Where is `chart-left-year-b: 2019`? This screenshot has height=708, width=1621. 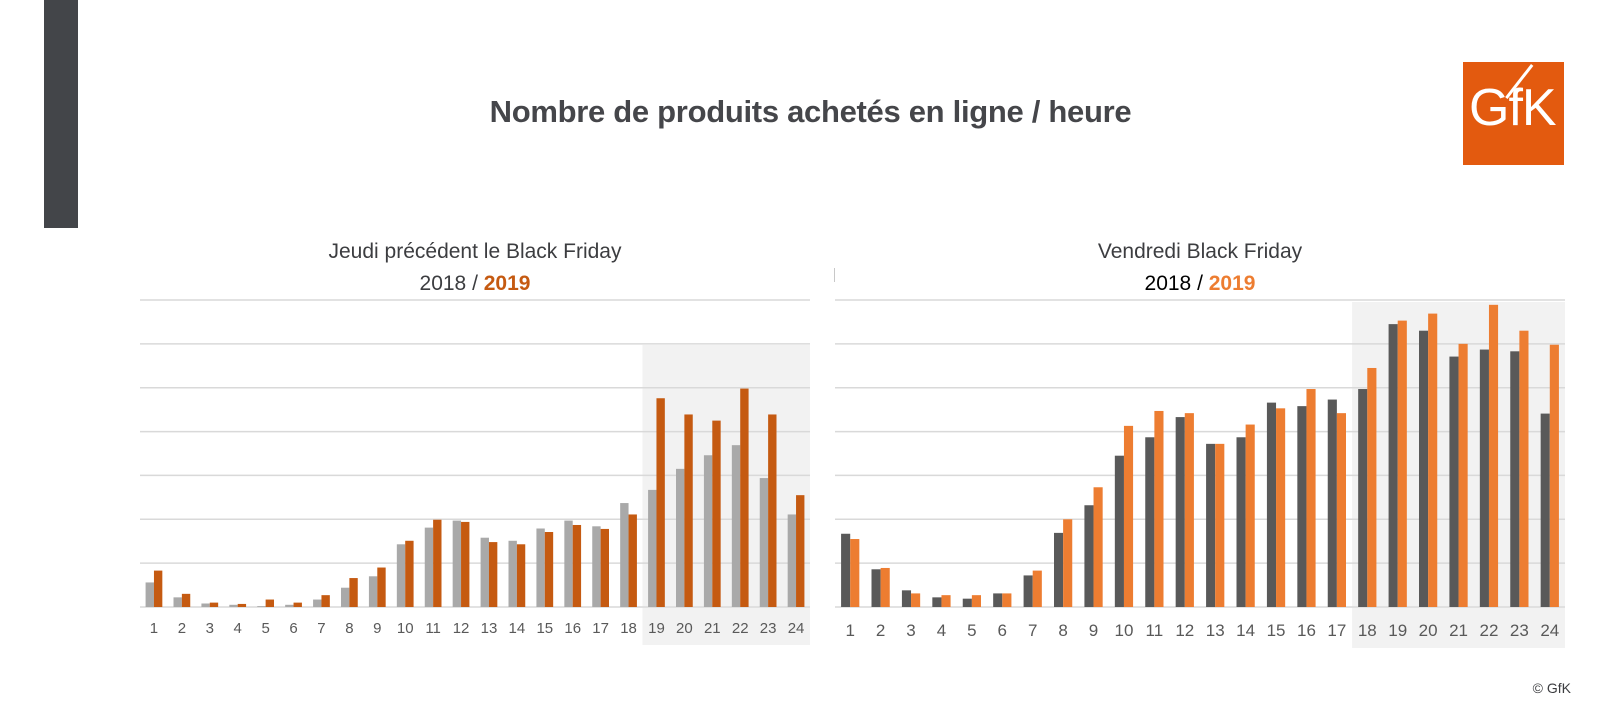
chart-left-year-b: 2019 is located at coordinates (507, 283).